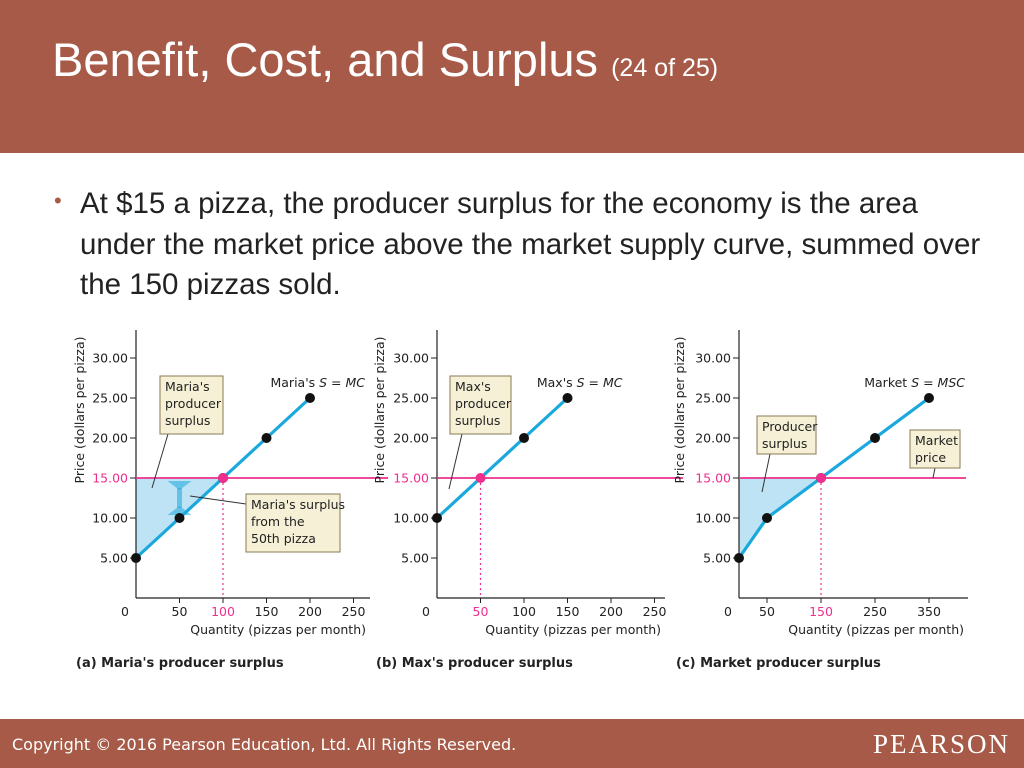  I want to click on x-tick-label: 350, so click(929, 611).